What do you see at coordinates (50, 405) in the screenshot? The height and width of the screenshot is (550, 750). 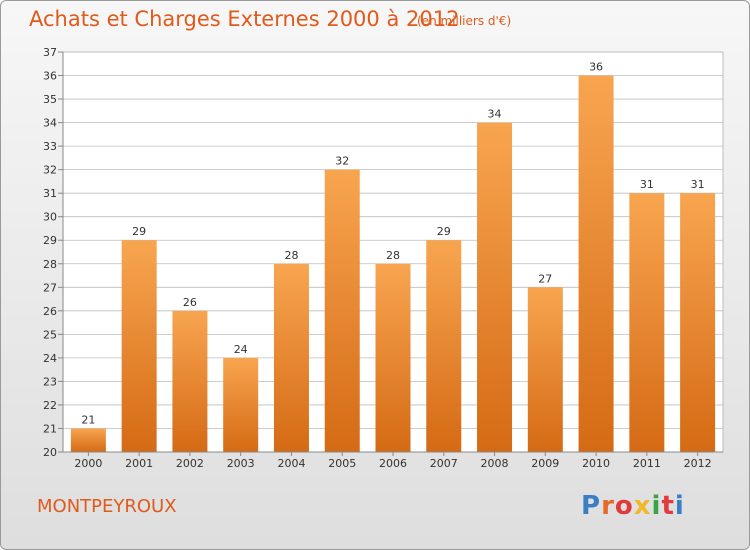 I see `y-tick-label: 22` at bounding box center [50, 405].